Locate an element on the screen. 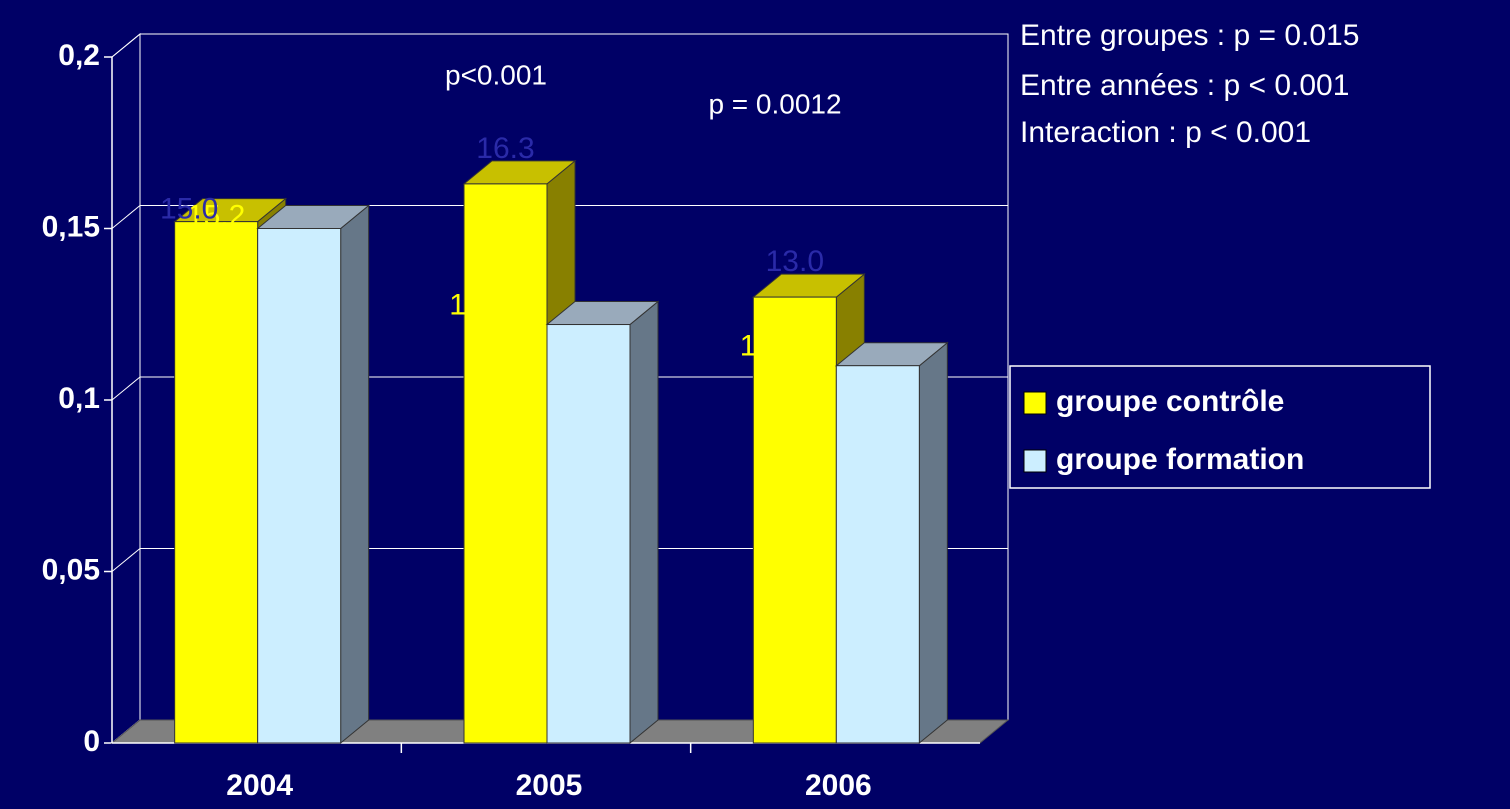  legend-box is located at coordinates (1220, 427).